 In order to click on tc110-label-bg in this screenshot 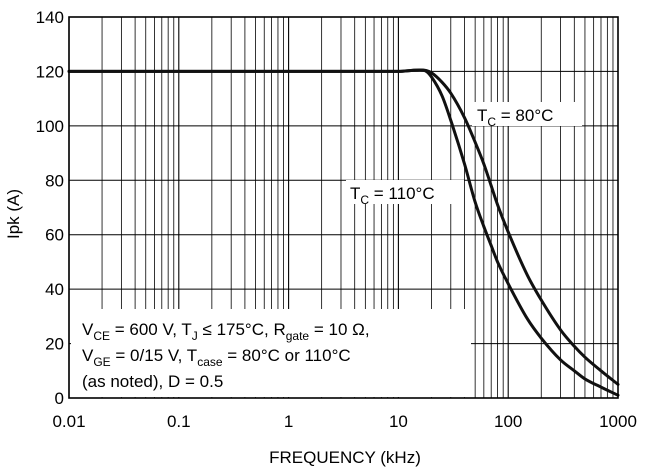, I will do `click(405, 192)`.